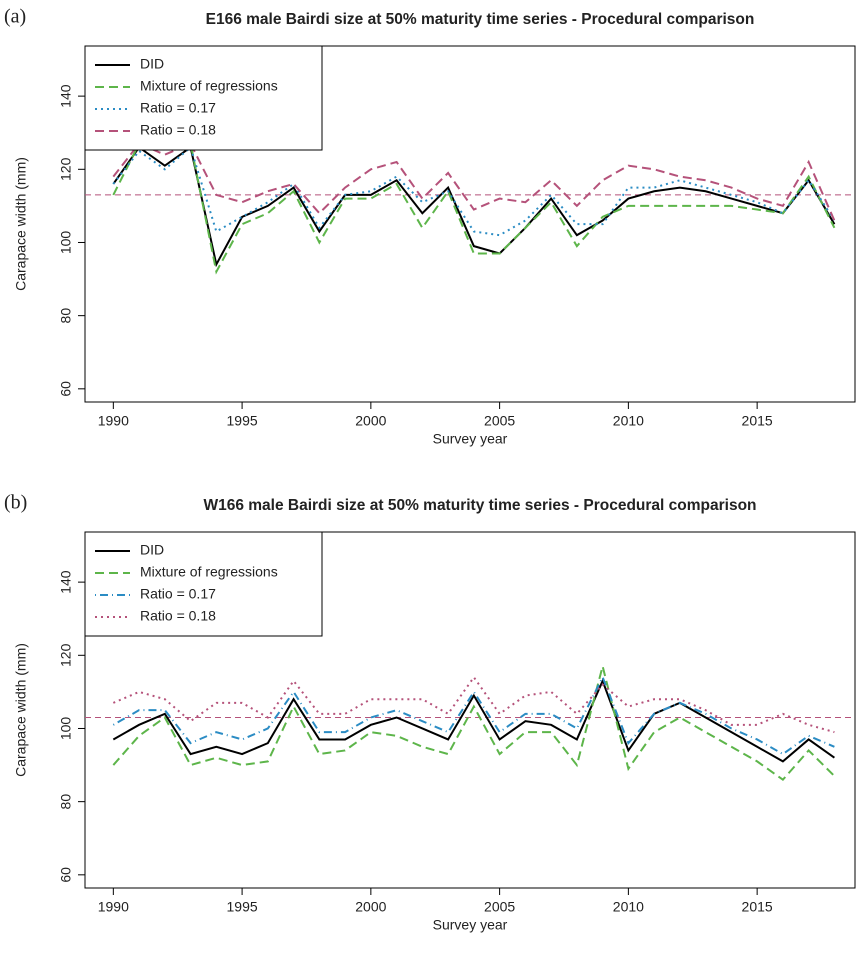 The width and height of the screenshot is (866, 969). What do you see at coordinates (15, 17) in the screenshot?
I see `panel-label: (a)` at bounding box center [15, 17].